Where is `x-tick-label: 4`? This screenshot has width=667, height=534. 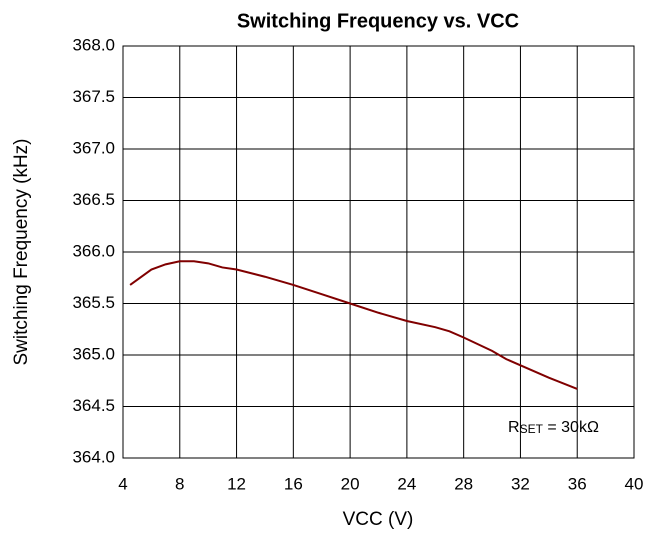 x-tick-label: 4 is located at coordinates (122, 483).